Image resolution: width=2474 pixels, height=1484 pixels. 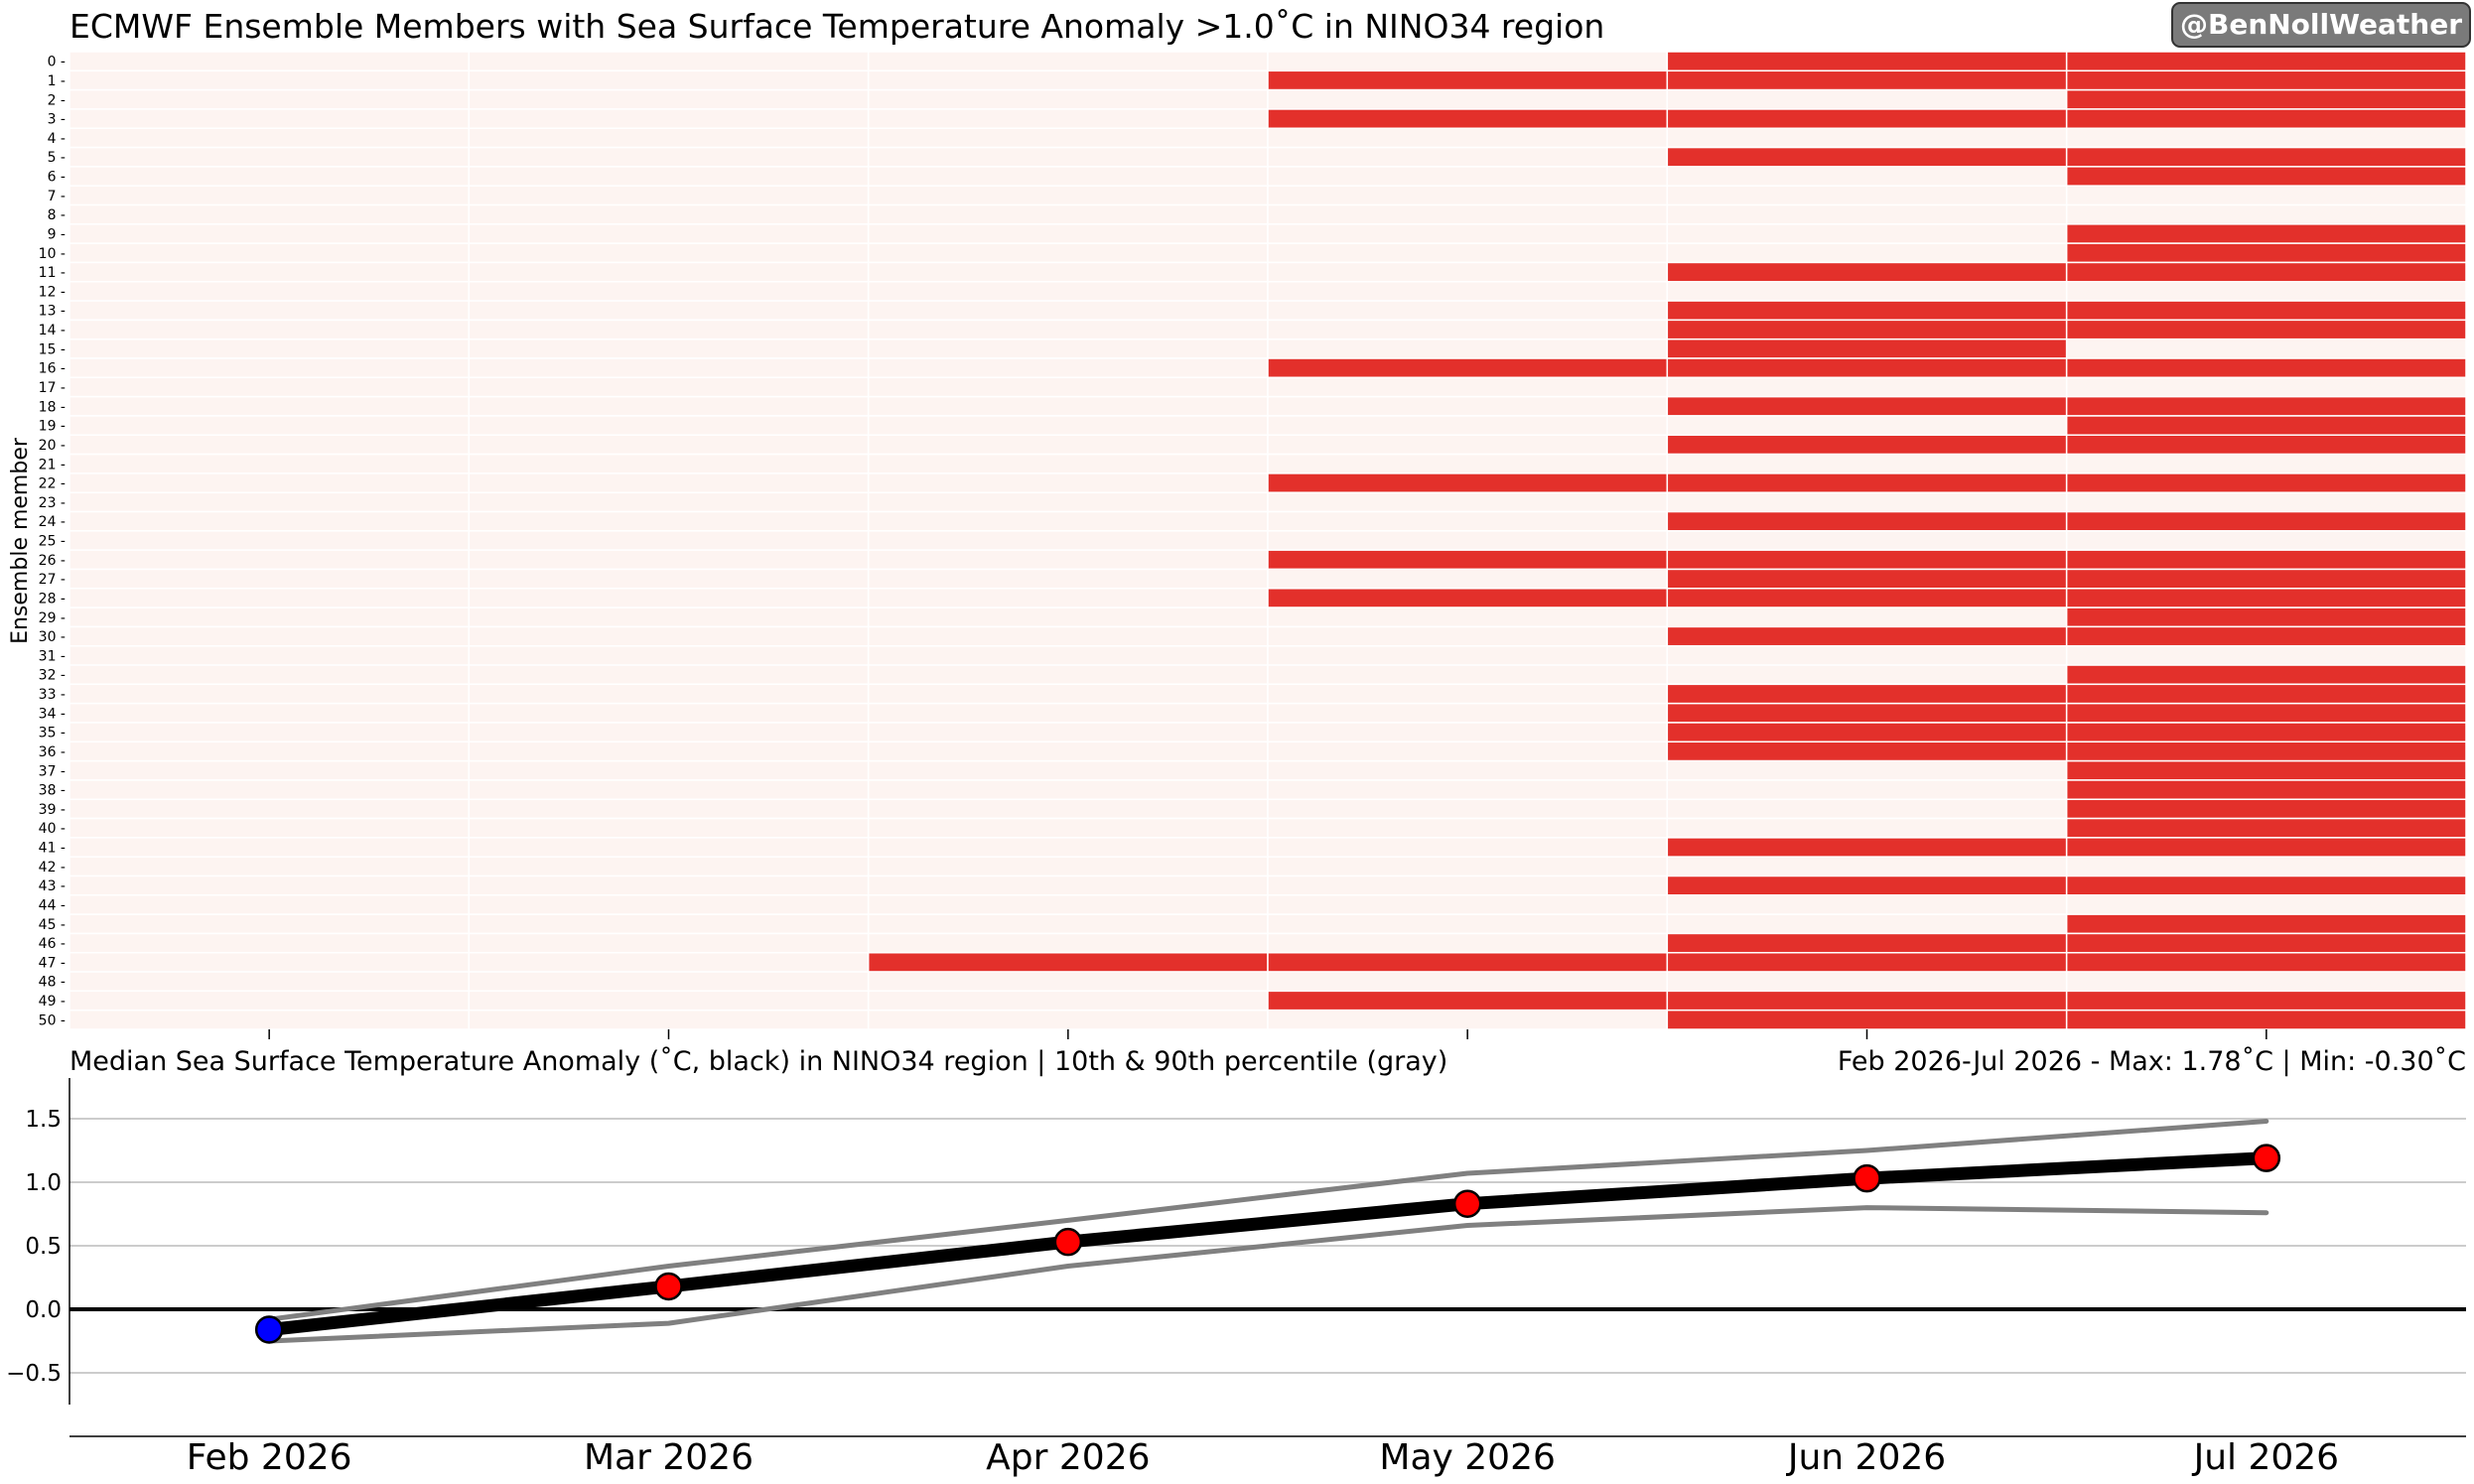 What do you see at coordinates (2266, 1457) in the screenshot?
I see `x-tick-label: Jul 2026` at bounding box center [2266, 1457].